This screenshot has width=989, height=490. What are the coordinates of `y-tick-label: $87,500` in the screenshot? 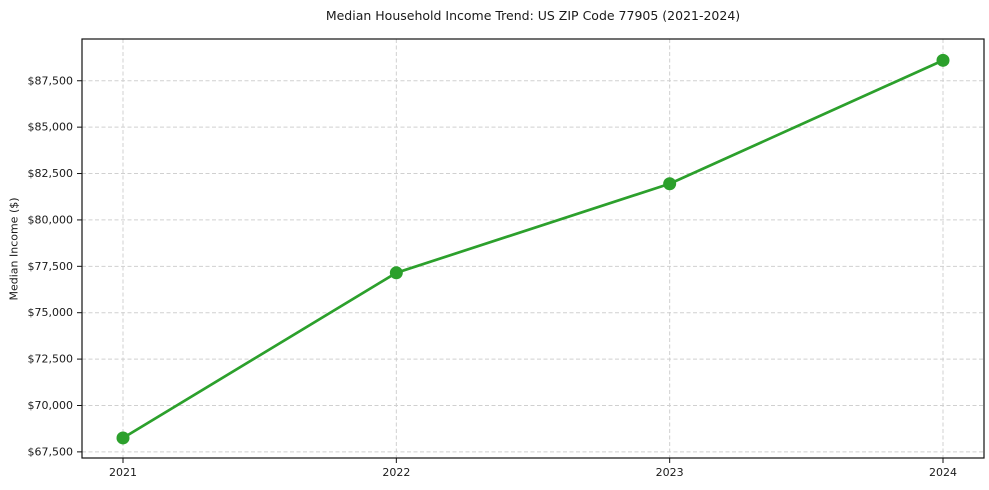 It's located at (51, 80).